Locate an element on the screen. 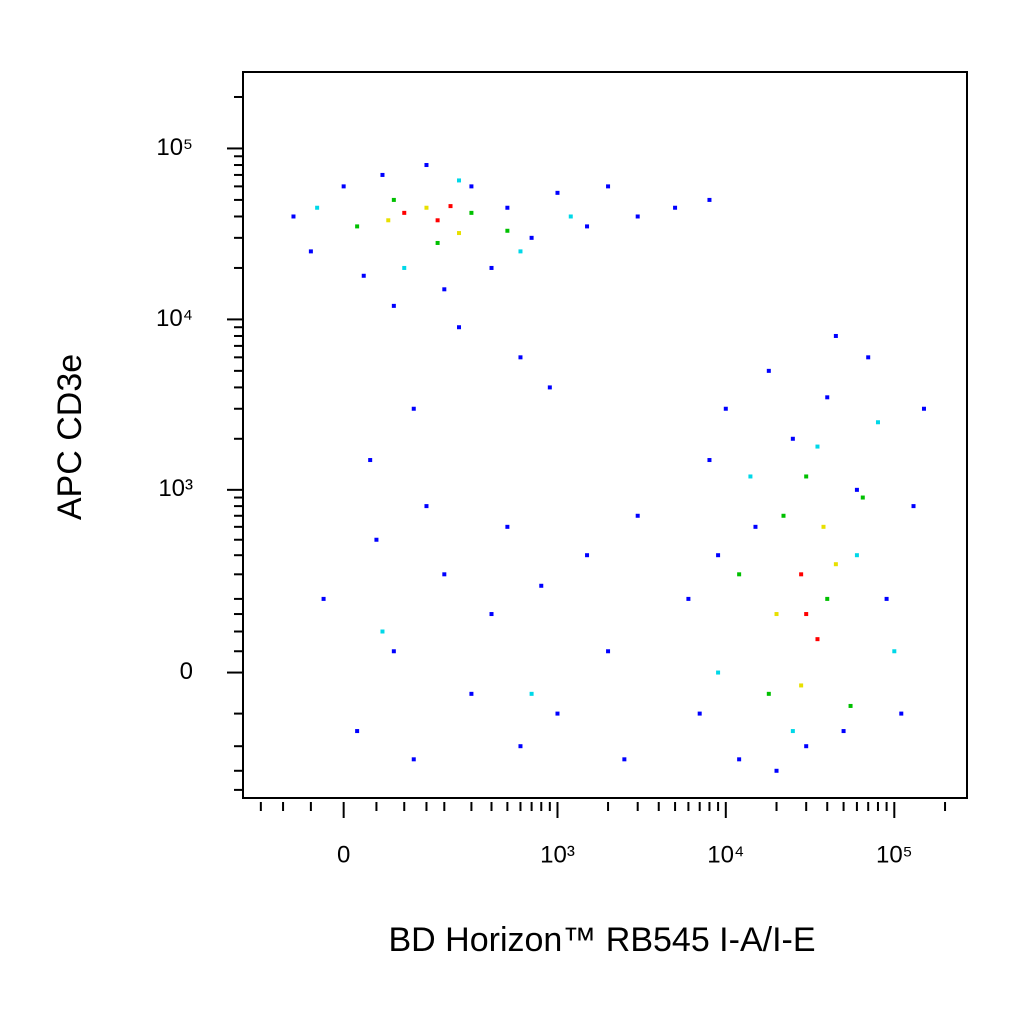 This screenshot has height=1024, width=1024. x-axis-title: BD Horizon™ RB545 I-A/I-E is located at coordinates (601, 940).